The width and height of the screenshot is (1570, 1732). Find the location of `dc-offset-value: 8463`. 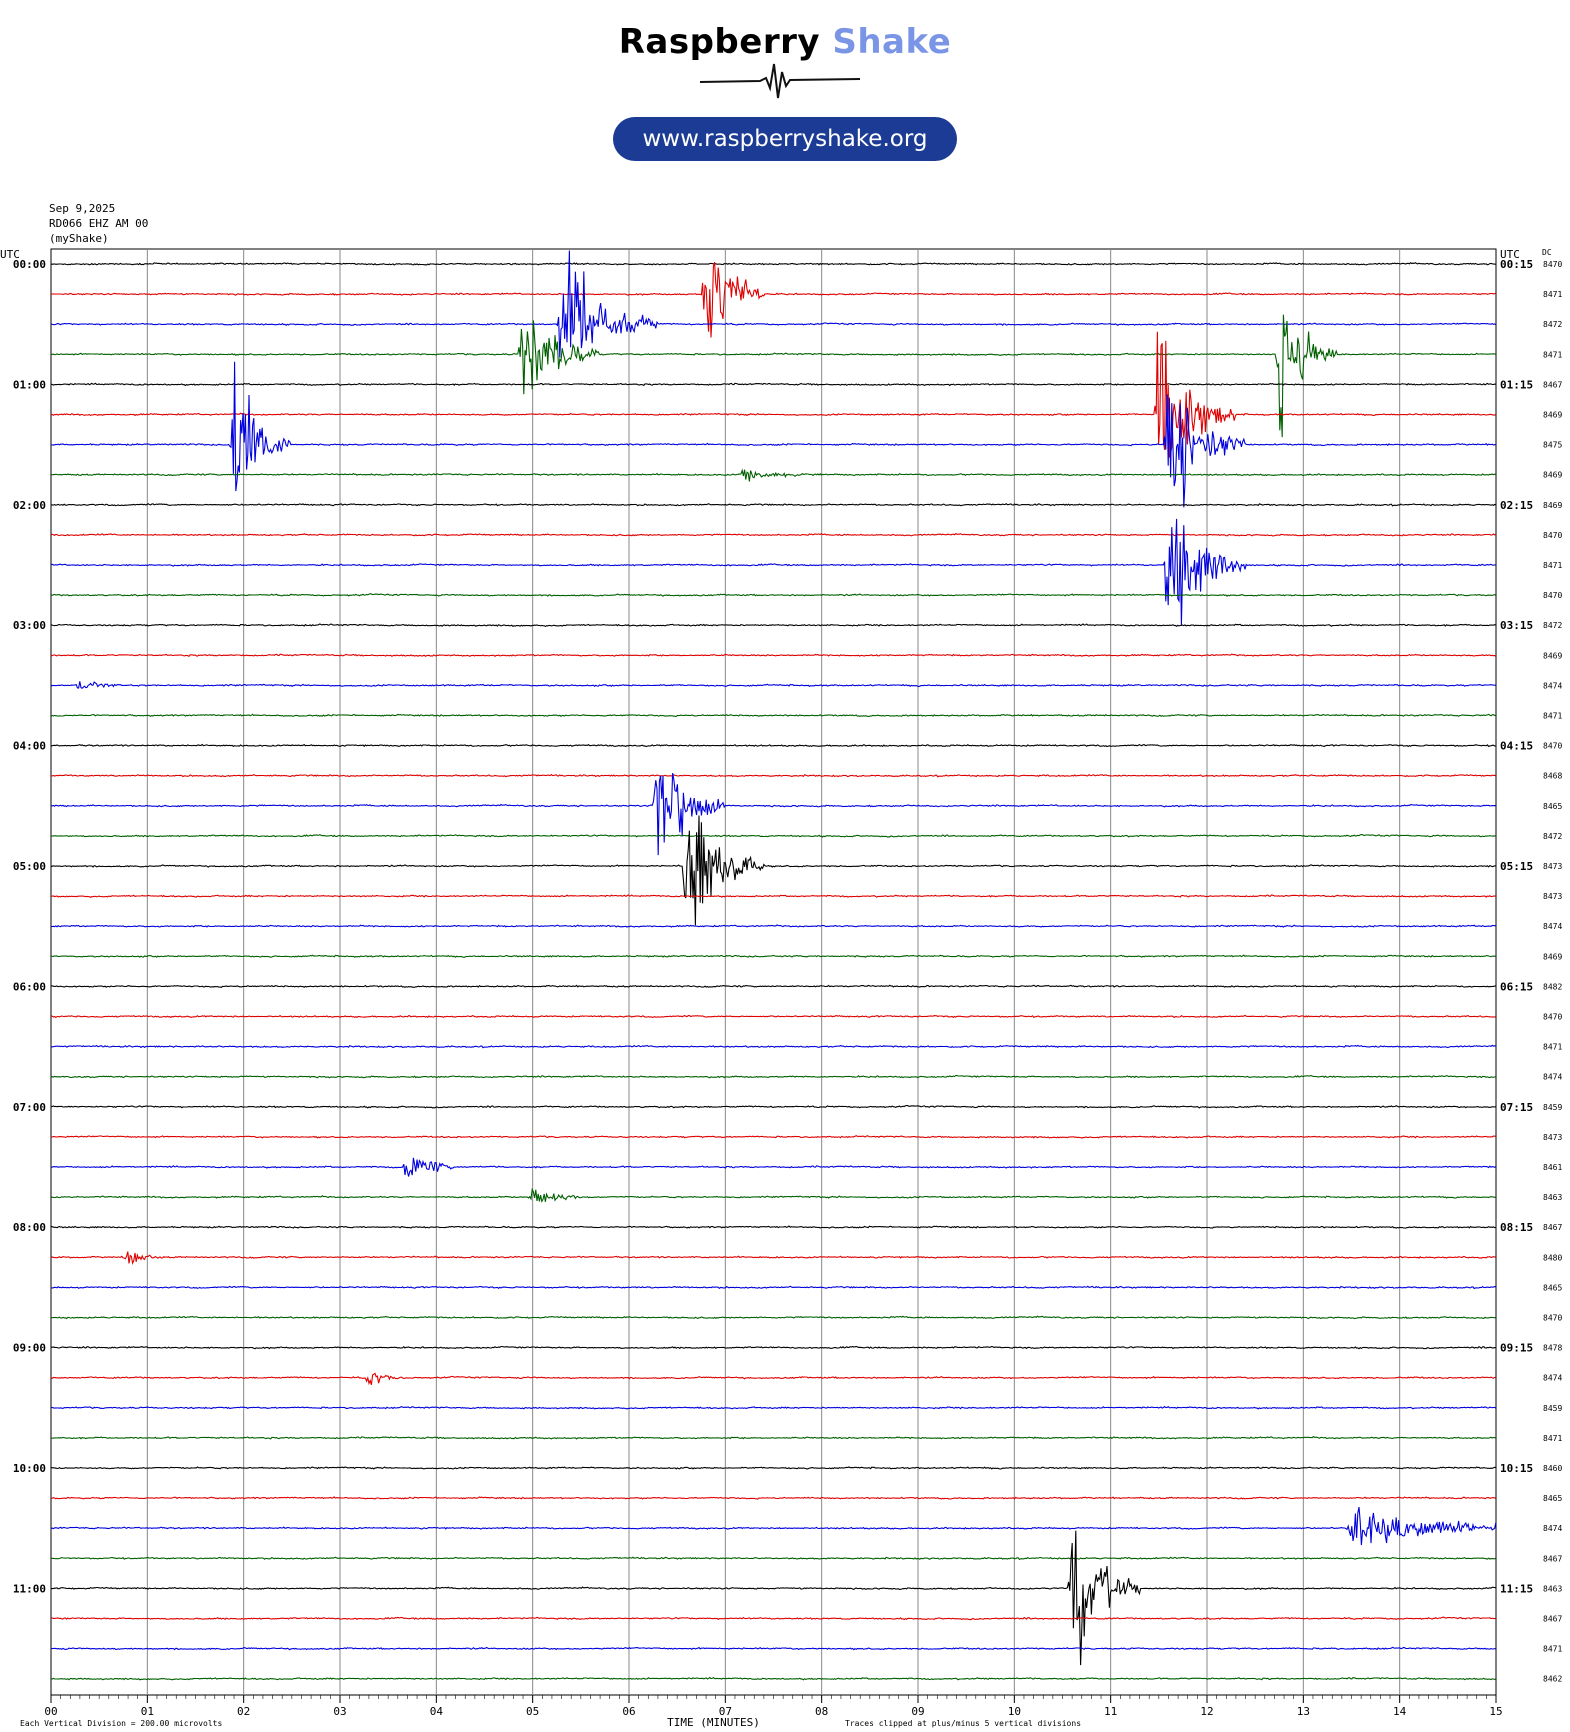

dc-offset-value: 8463 is located at coordinates (1552, 1588).